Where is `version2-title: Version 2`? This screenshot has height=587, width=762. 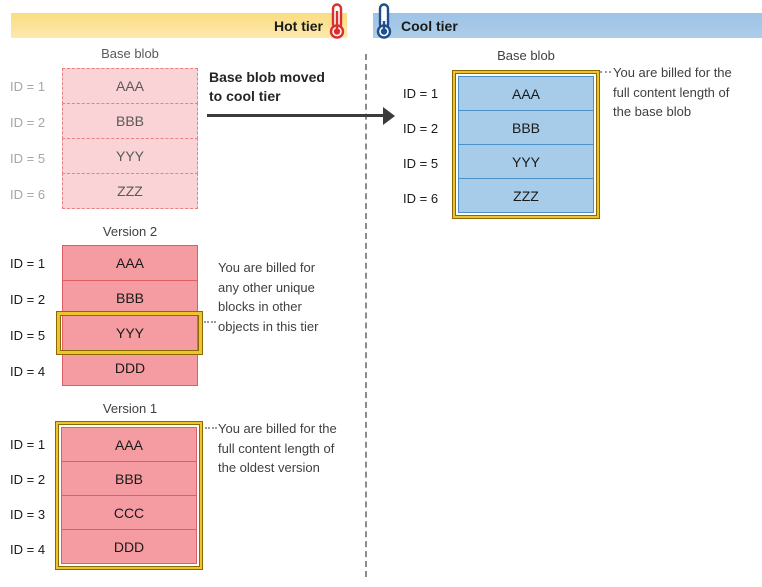 version2-title: Version 2 is located at coordinates (130, 231).